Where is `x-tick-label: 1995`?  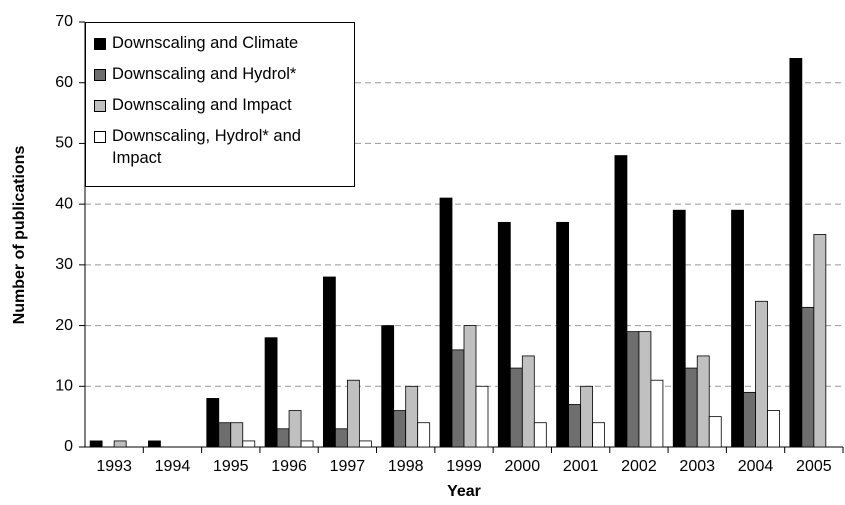 x-tick-label: 1995 is located at coordinates (231, 466).